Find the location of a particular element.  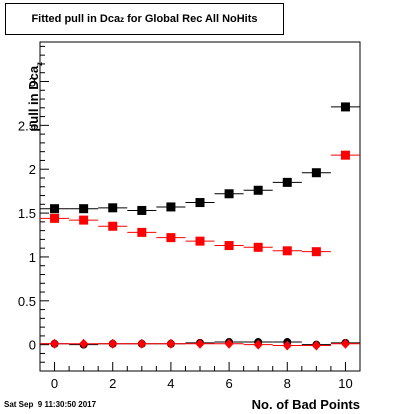

y-tick-label: 0 is located at coordinates (32, 345).